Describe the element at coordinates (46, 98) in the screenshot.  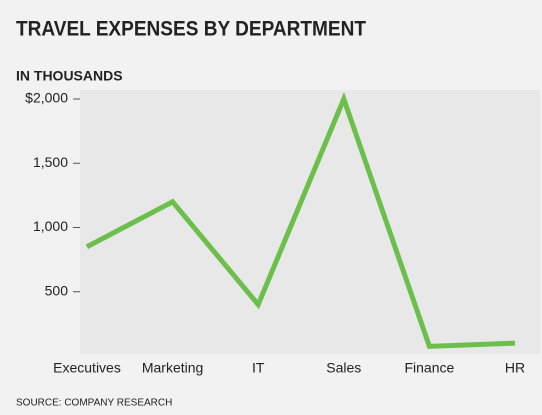
I see `y-tick-label: $2,000` at that location.